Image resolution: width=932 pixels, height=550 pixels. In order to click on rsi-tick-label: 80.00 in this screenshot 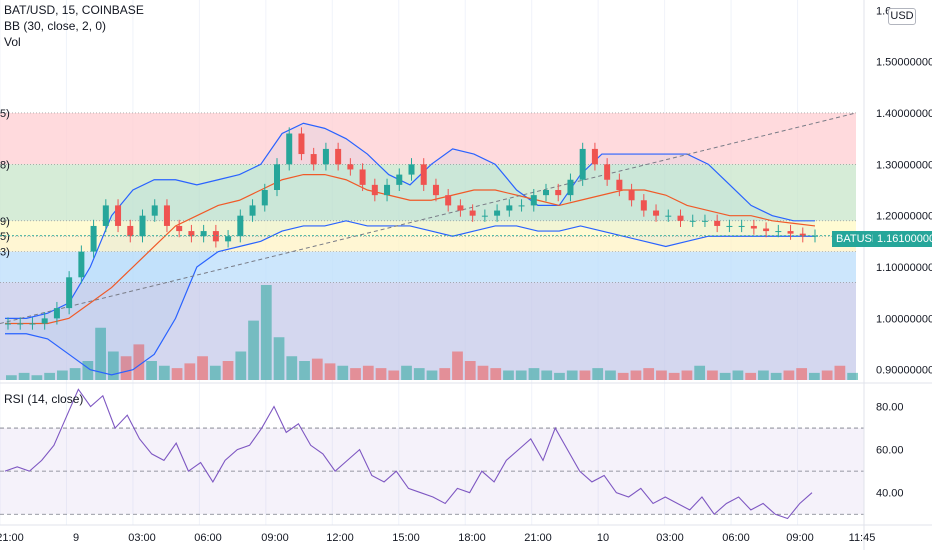, I will do `click(890, 408)`.